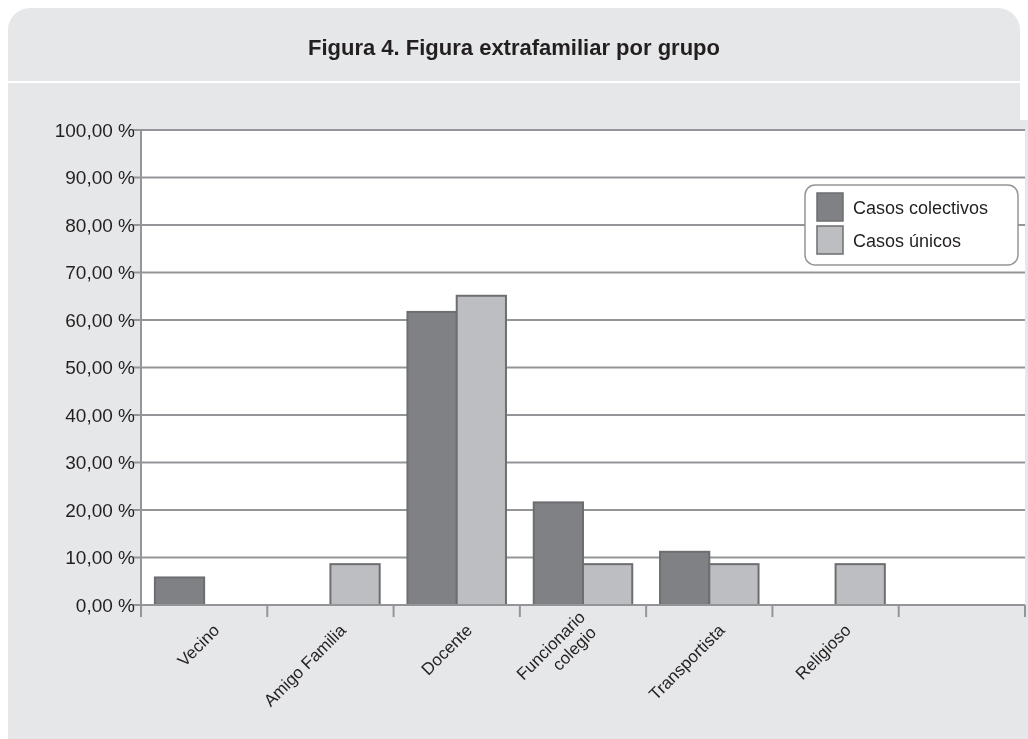  I want to click on y-tick-label: 40,00 %, so click(100, 415).